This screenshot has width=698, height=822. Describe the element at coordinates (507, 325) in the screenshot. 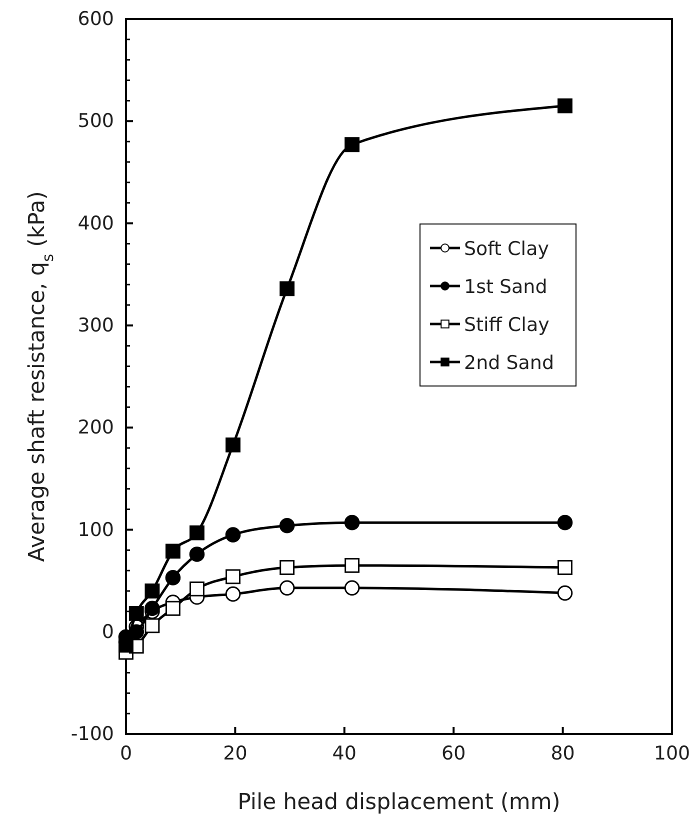

I see `legend-label: Stiff Clay` at that location.